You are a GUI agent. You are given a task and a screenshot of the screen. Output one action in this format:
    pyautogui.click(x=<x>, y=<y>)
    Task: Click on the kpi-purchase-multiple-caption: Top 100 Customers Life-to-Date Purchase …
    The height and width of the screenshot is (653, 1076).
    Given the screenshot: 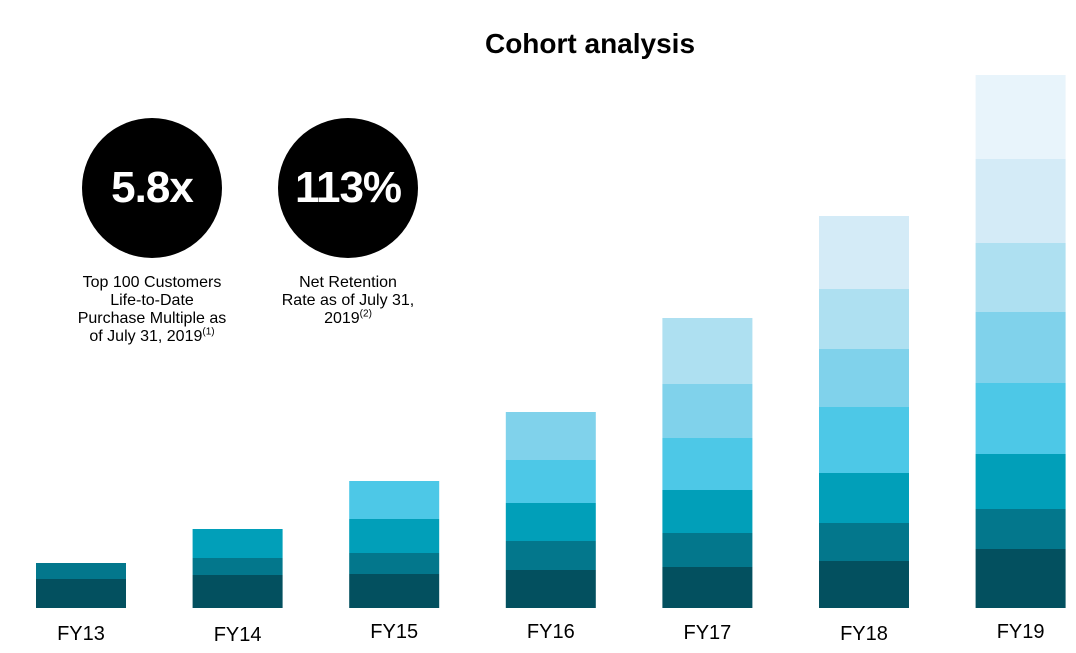 What is the action you would take?
    pyautogui.click(x=152, y=310)
    